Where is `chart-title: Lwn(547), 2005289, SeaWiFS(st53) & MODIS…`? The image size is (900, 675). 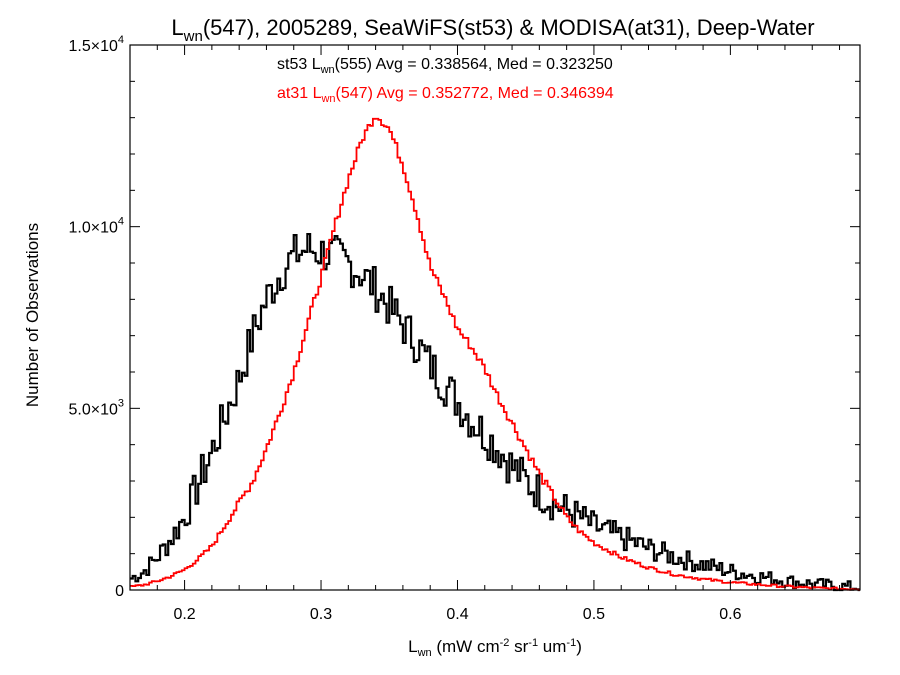 chart-title: Lwn(547), 2005289, SeaWiFS(st53) & MODIS… is located at coordinates (492, 30).